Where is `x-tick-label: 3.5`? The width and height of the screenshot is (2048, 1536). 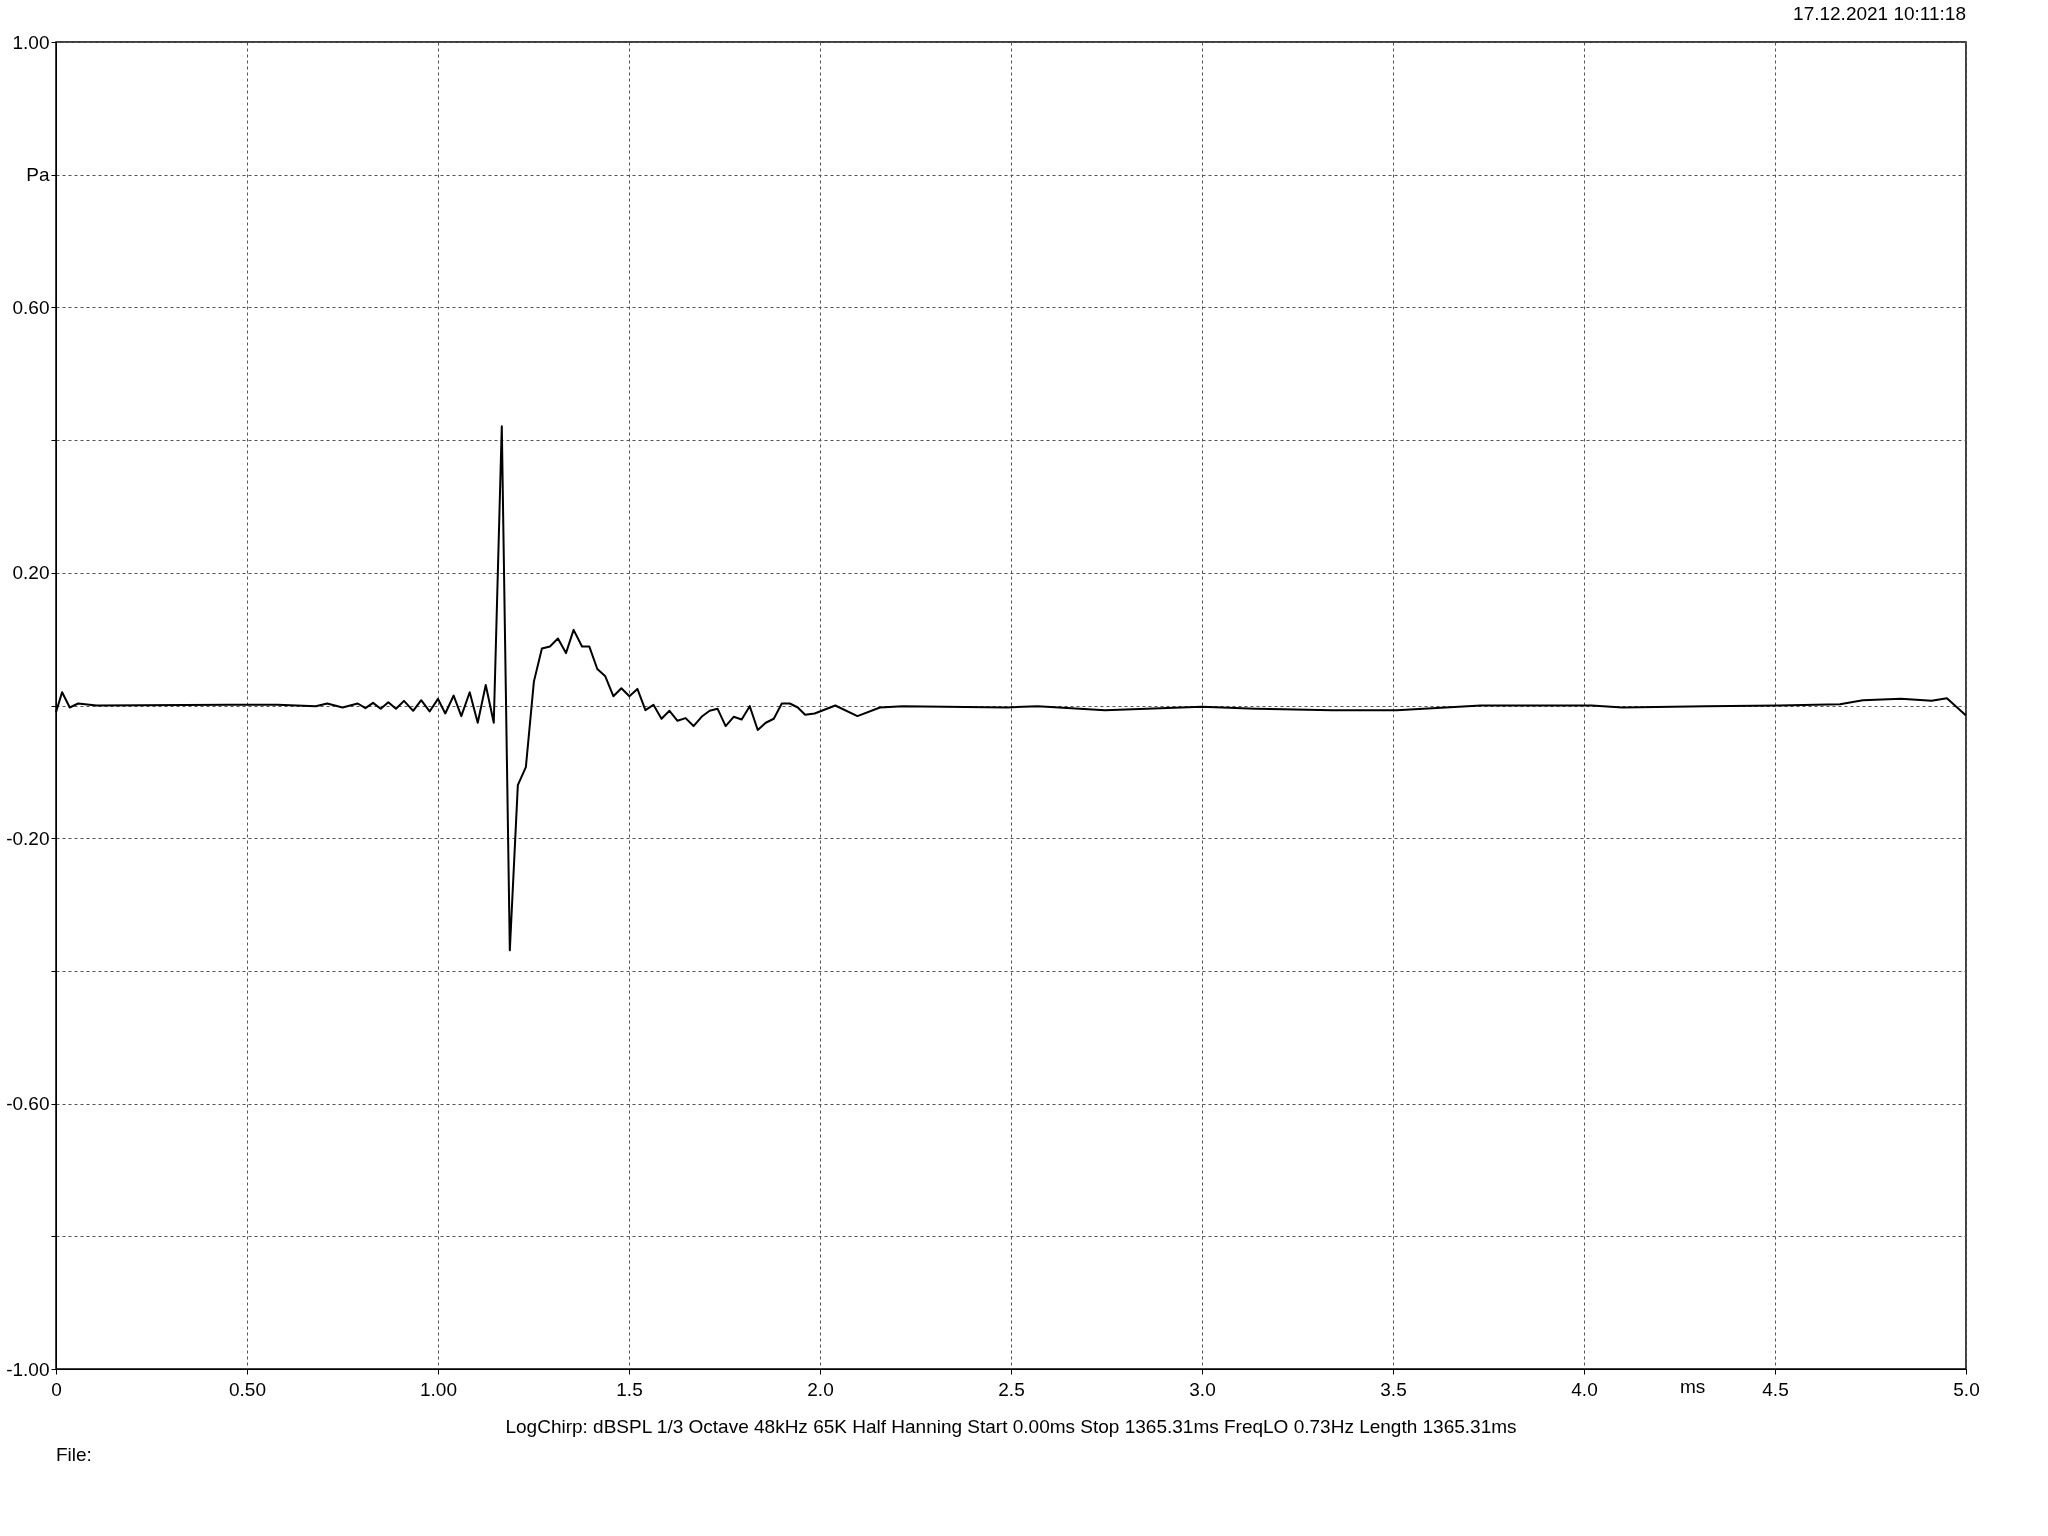 x-tick-label: 3.5 is located at coordinates (1393, 1389).